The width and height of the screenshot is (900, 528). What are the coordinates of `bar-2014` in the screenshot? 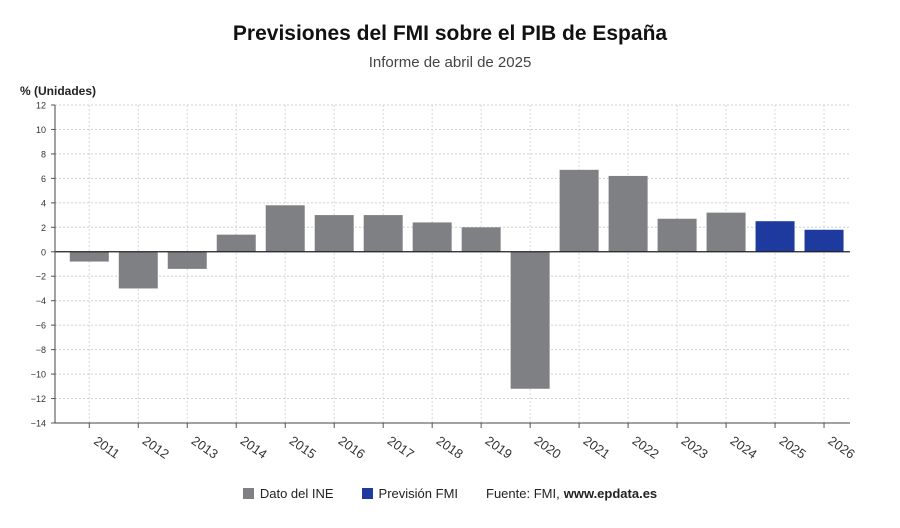 It's located at (236, 243).